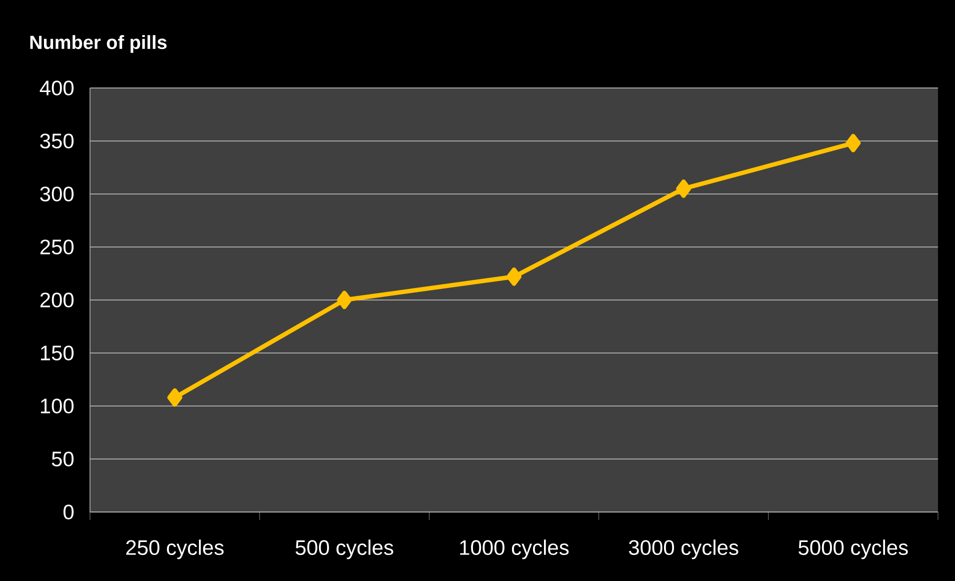 The width and height of the screenshot is (955, 581). What do you see at coordinates (69, 512) in the screenshot?
I see `y-tick-label: 0` at bounding box center [69, 512].